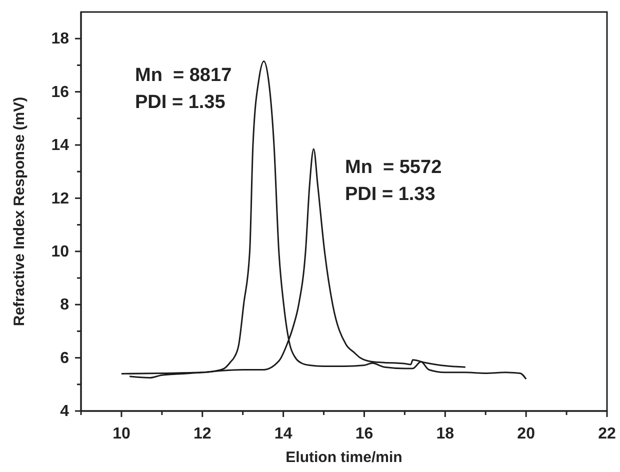 The width and height of the screenshot is (620, 472). Describe the element at coordinates (60, 39) in the screenshot. I see `y-tick-label: 18` at that location.